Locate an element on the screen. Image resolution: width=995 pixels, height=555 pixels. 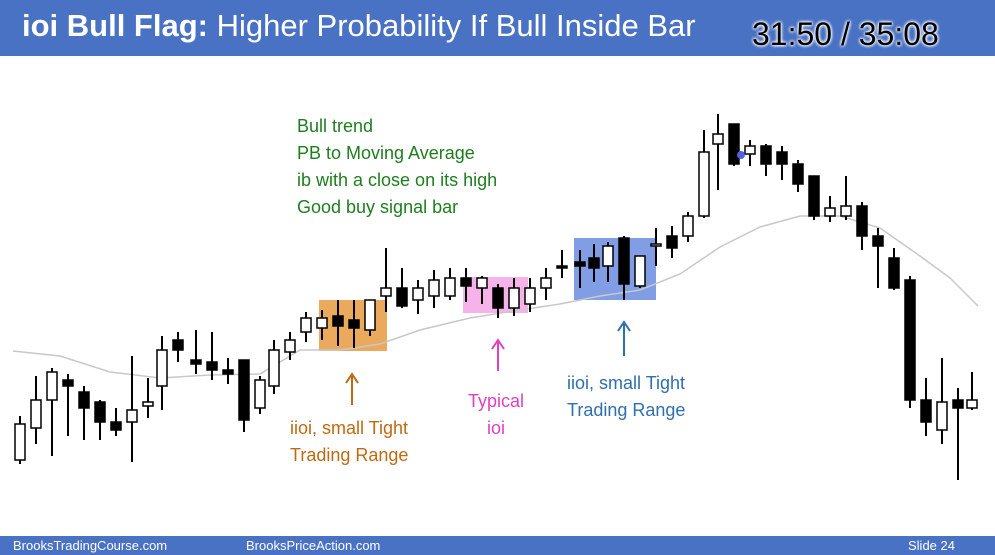
entry-dot is located at coordinates (741, 155).